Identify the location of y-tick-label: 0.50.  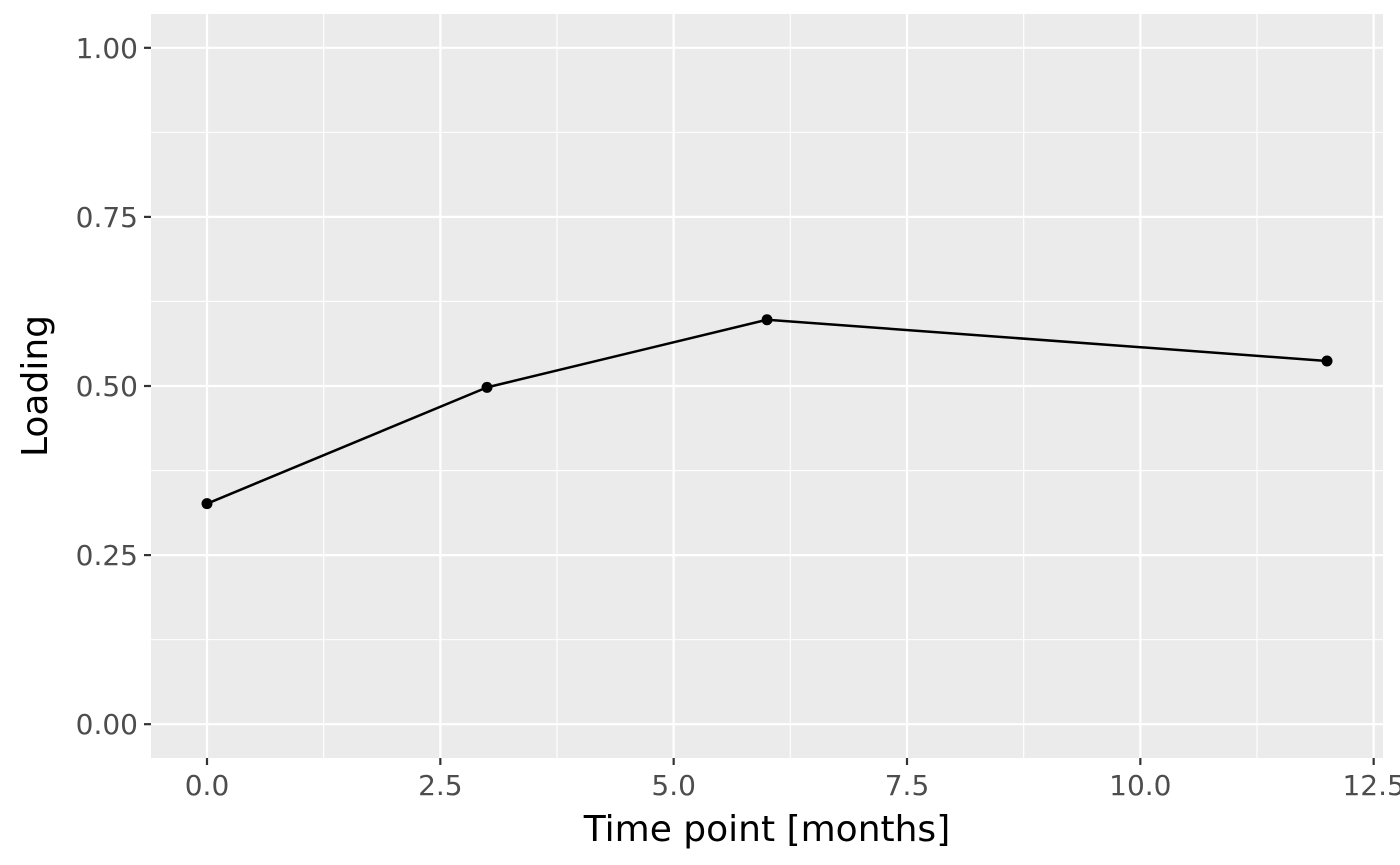
(107, 386).